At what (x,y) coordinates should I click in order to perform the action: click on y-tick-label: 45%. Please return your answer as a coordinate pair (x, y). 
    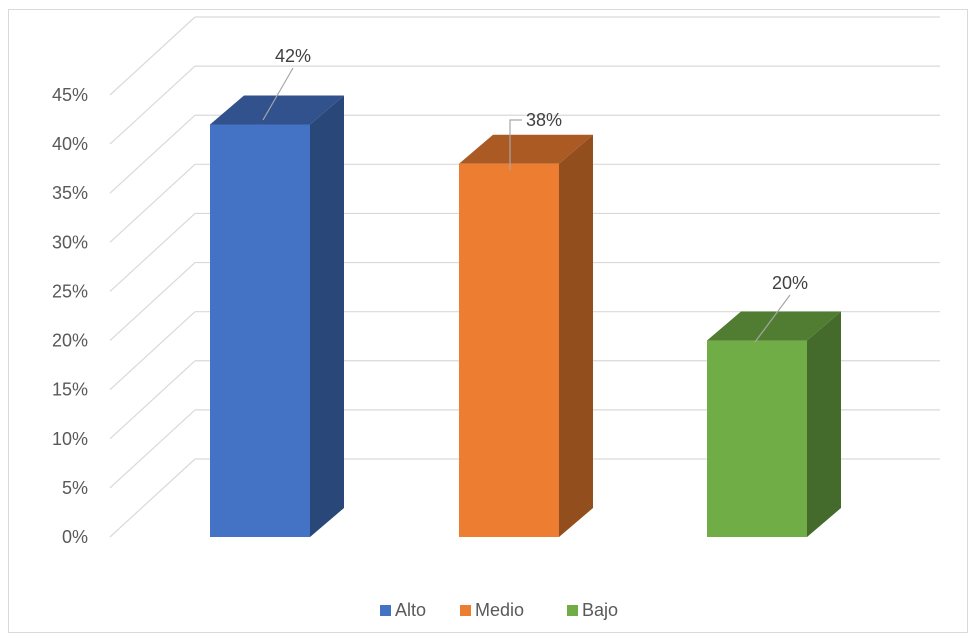
    Looking at the image, I should click on (70, 95).